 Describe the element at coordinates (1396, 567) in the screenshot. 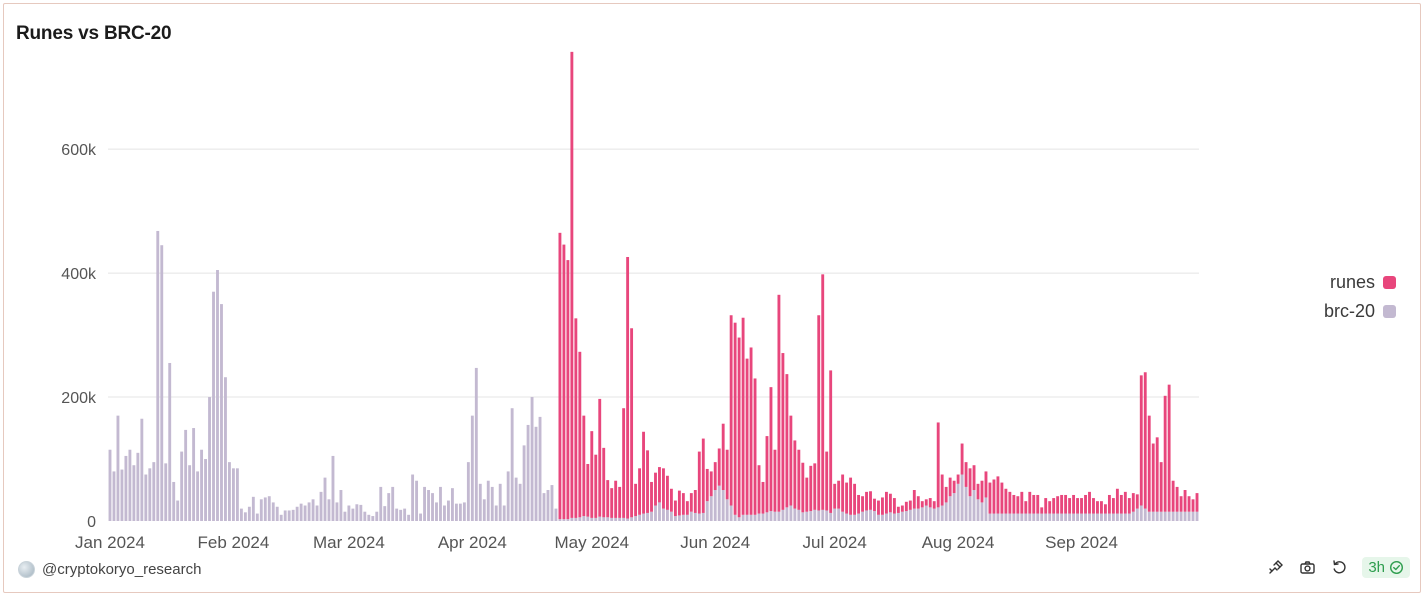

I see `check-circle-icon` at that location.